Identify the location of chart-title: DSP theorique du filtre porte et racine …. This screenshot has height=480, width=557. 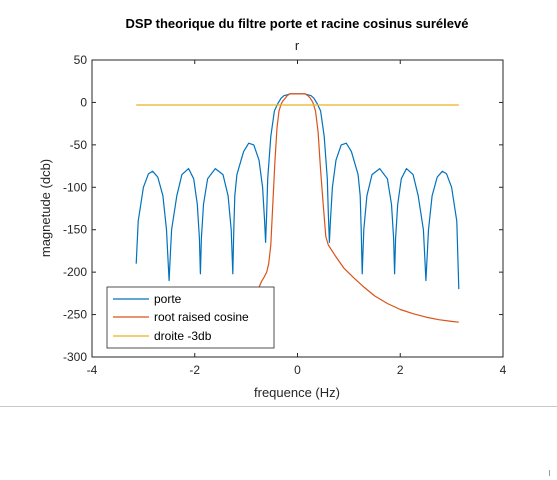
(297, 23).